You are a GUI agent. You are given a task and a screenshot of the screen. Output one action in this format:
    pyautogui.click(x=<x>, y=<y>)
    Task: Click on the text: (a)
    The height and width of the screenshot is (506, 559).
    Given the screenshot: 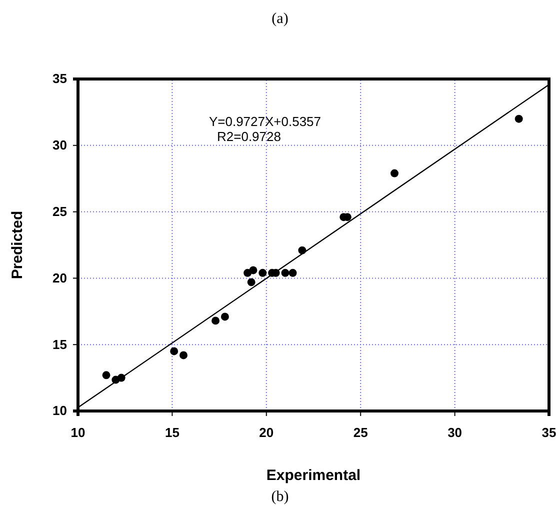 What is the action you would take?
    pyautogui.click(x=280, y=19)
    